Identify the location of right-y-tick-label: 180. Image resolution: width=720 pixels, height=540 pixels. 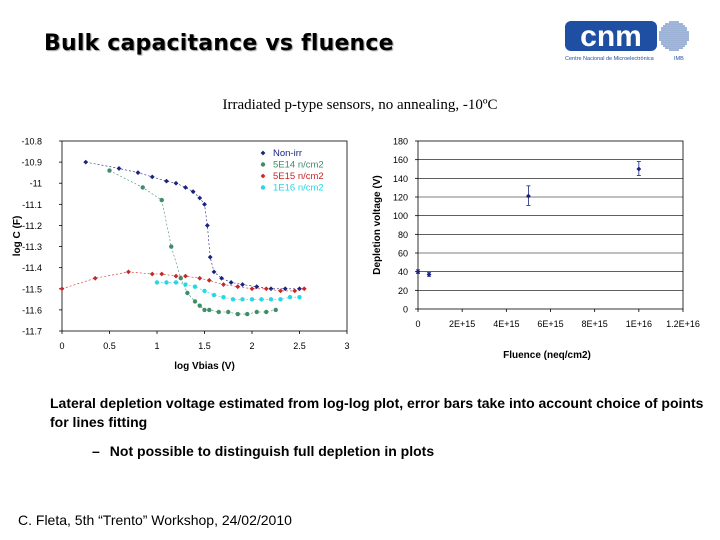
(400, 142).